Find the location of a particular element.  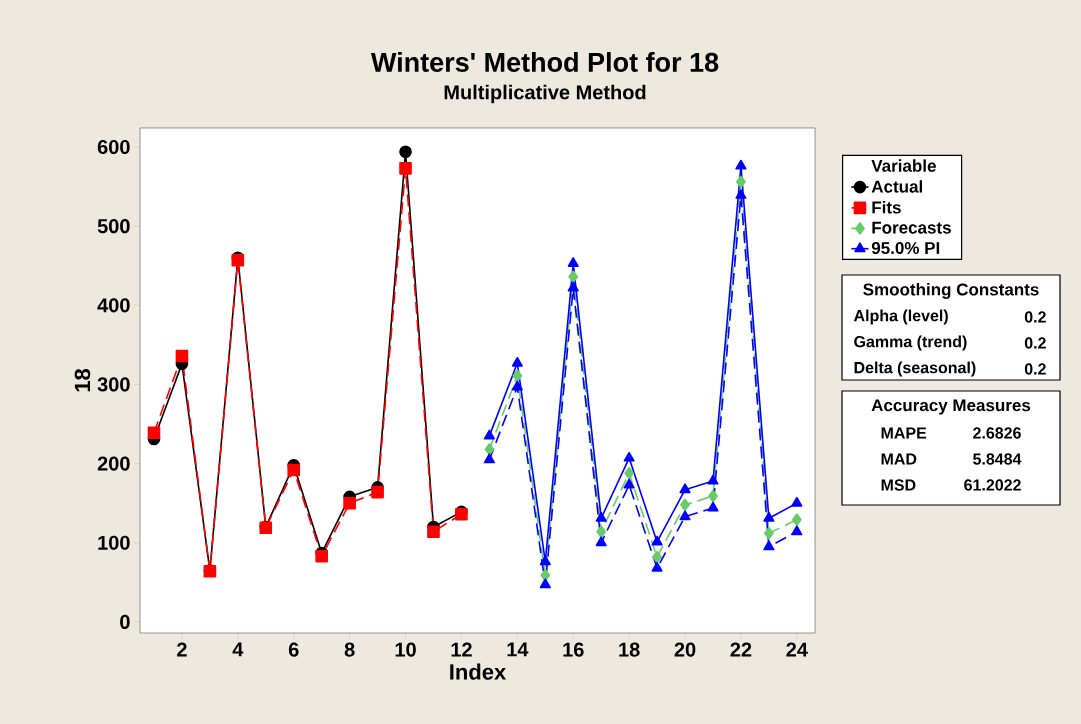

y-tick-label: 100 is located at coordinates (114, 542).